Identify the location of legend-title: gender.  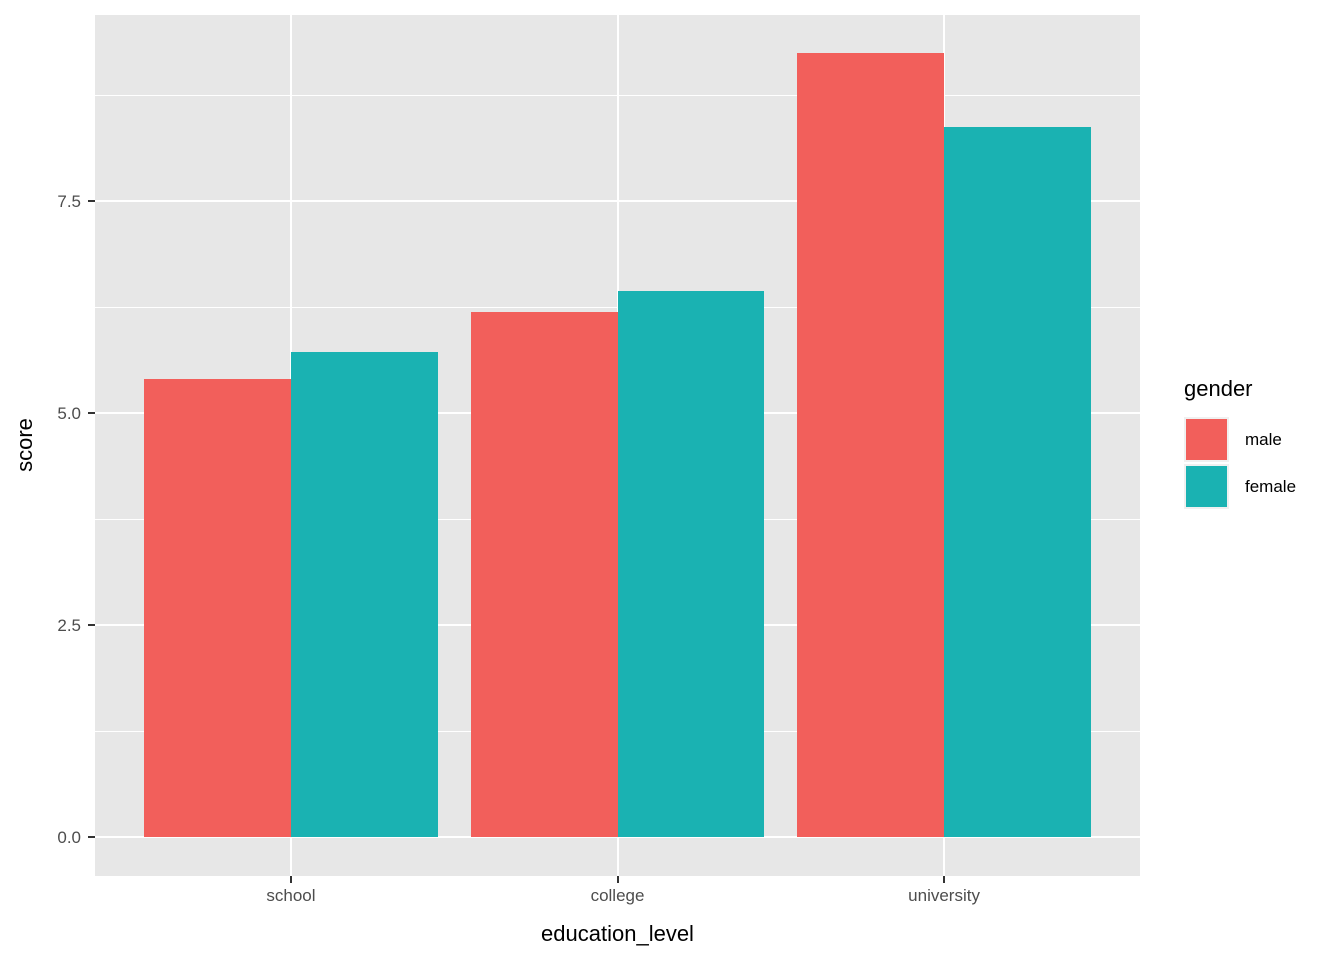
(1218, 388).